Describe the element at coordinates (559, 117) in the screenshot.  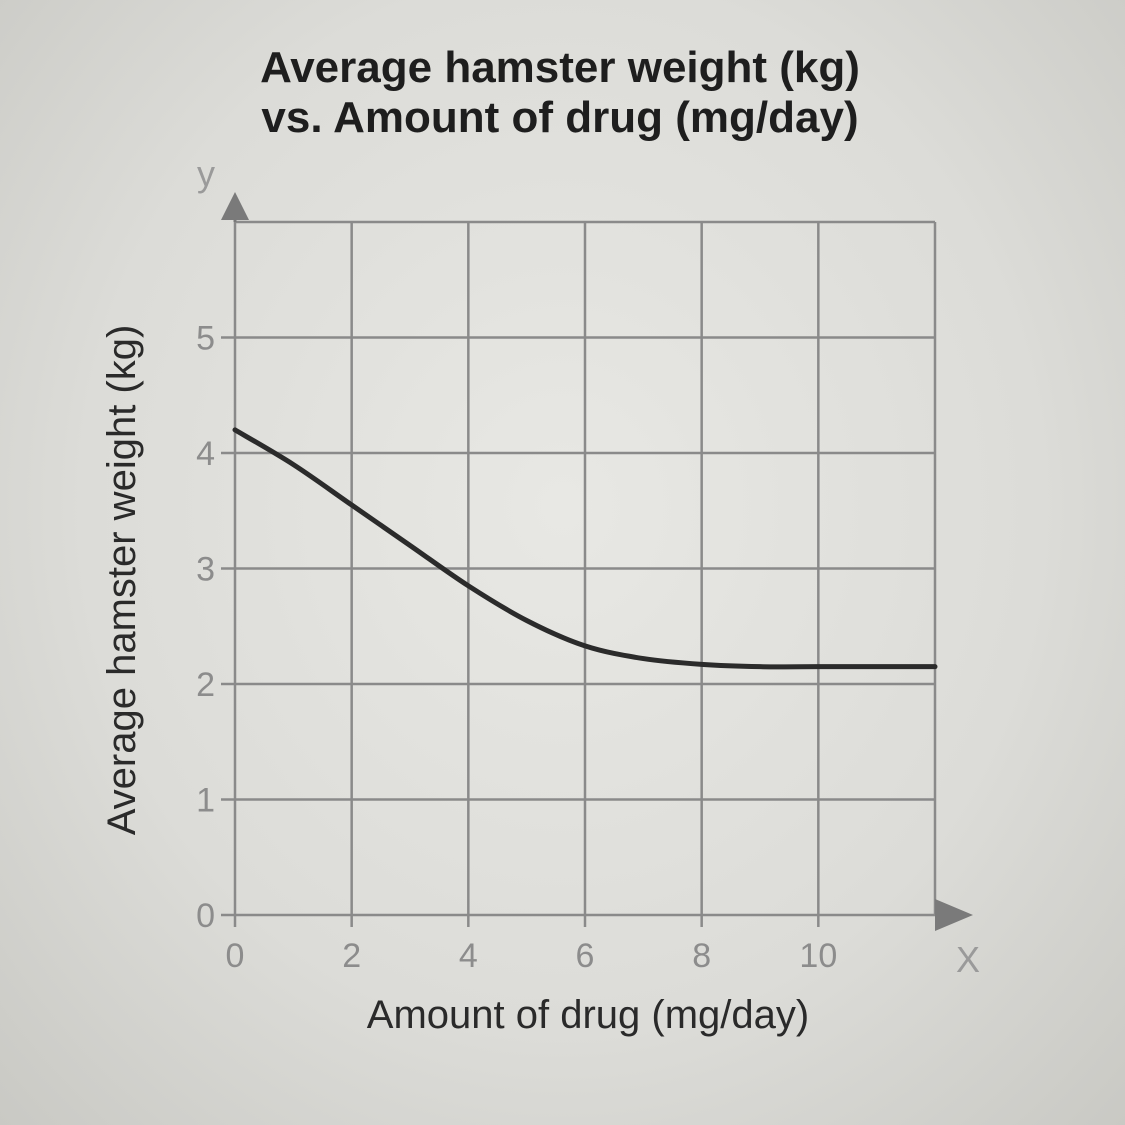
I see `chart-subtitle: vs. Amount of drug (mg/day)` at that location.